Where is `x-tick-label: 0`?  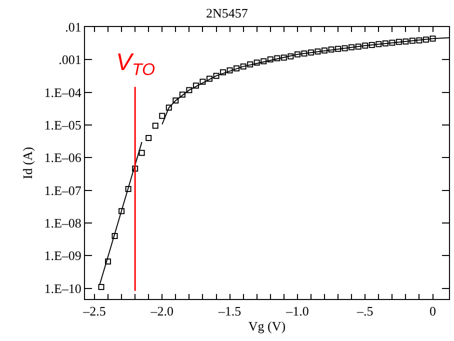 x-tick-label: 0 is located at coordinates (433, 311).